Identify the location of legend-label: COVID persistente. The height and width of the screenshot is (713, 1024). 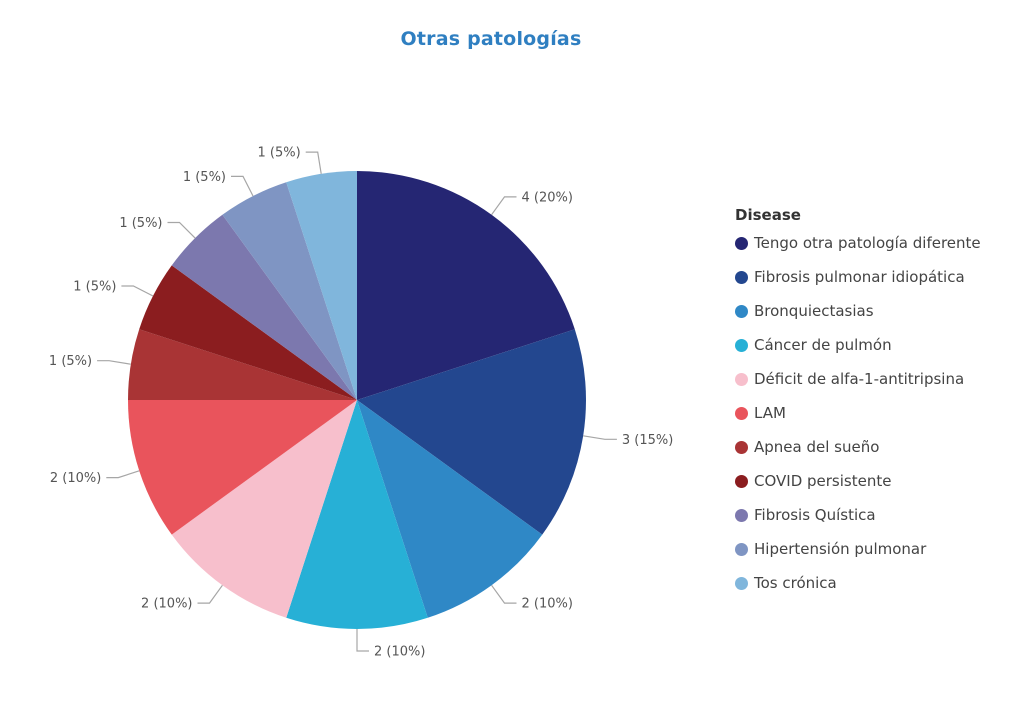
(823, 481).